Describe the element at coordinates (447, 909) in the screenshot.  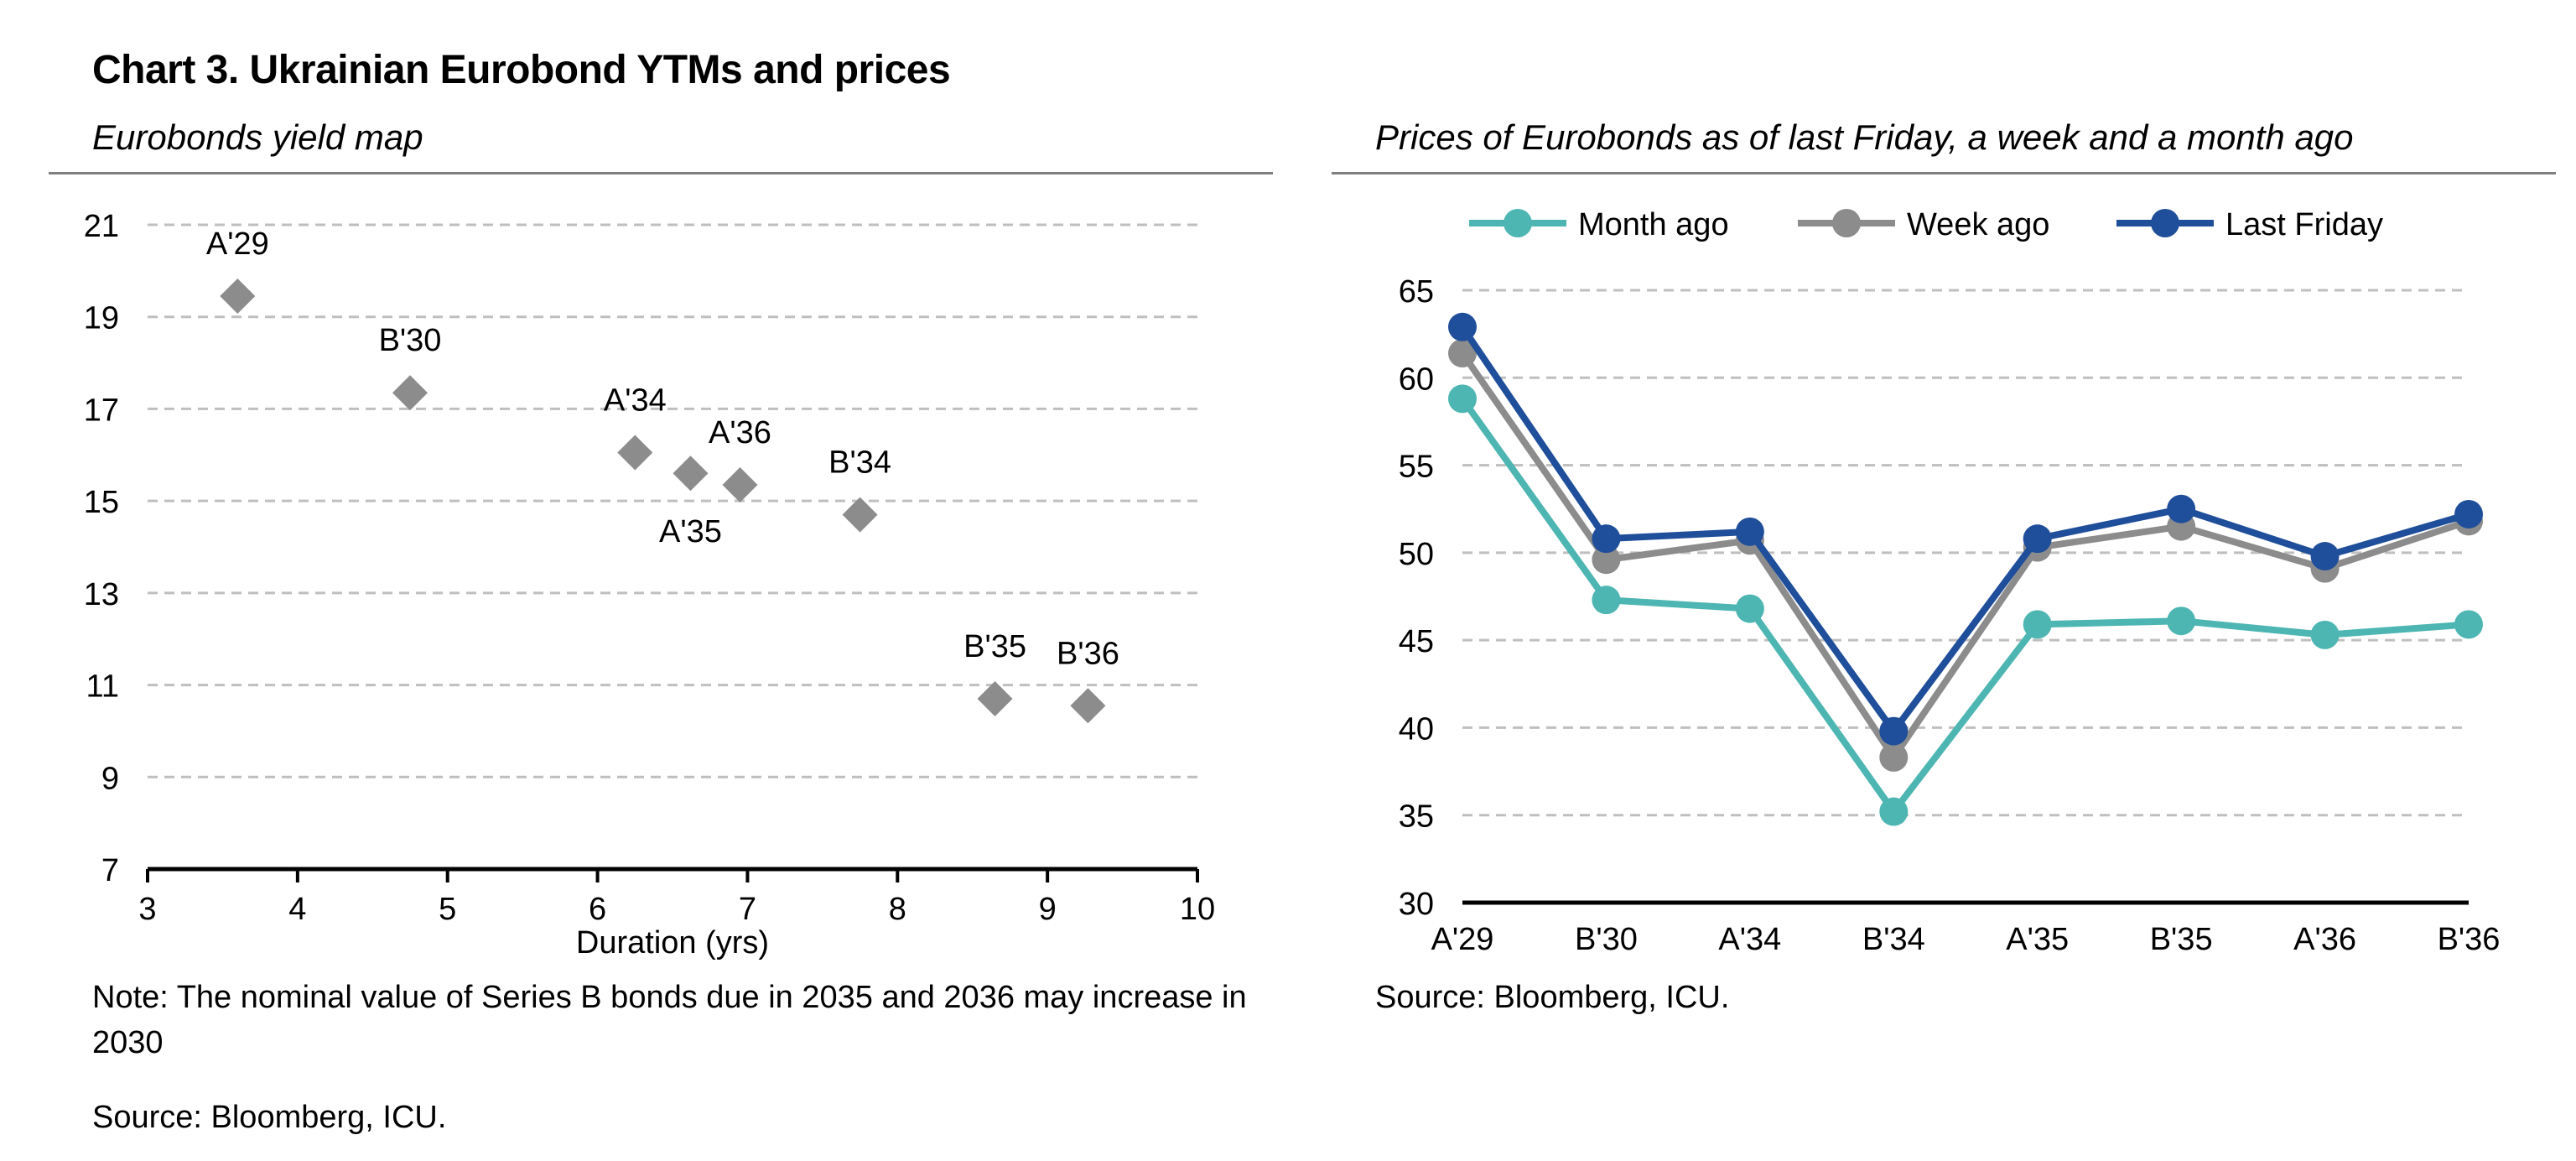
I see `x-tick-label: 5` at that location.